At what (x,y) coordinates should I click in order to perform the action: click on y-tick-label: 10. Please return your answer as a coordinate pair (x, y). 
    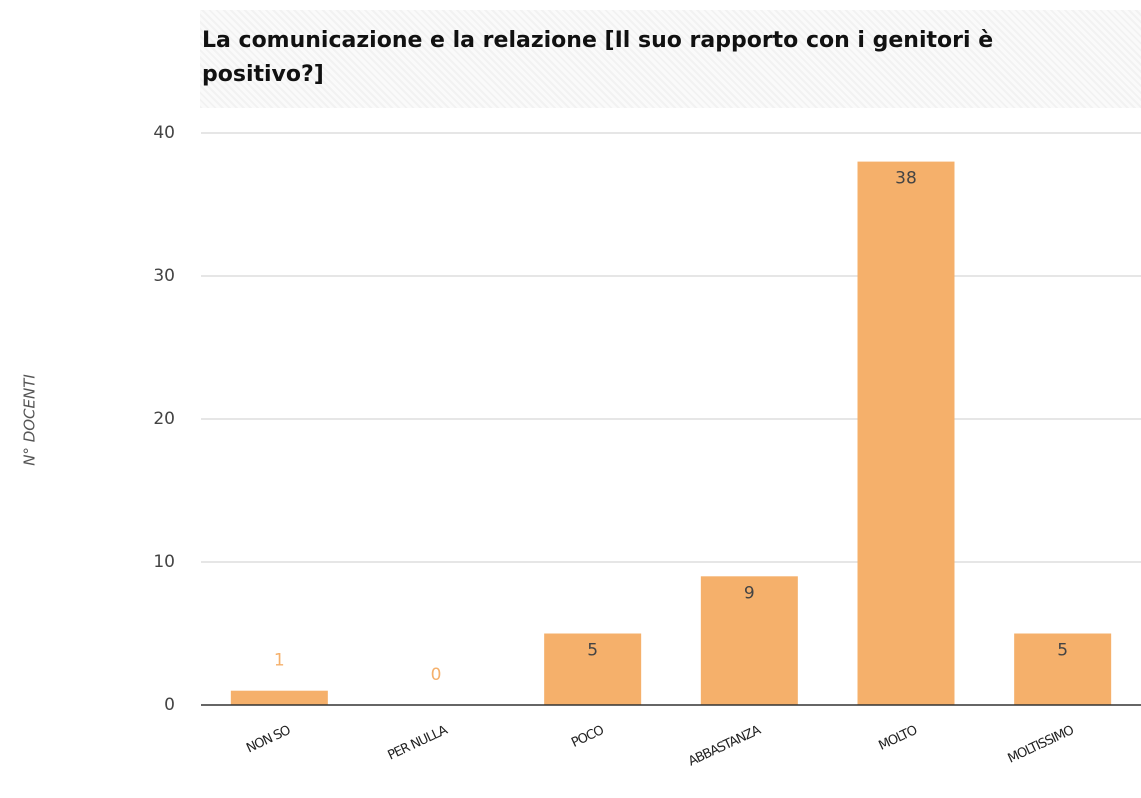
    Looking at the image, I should click on (164, 562).